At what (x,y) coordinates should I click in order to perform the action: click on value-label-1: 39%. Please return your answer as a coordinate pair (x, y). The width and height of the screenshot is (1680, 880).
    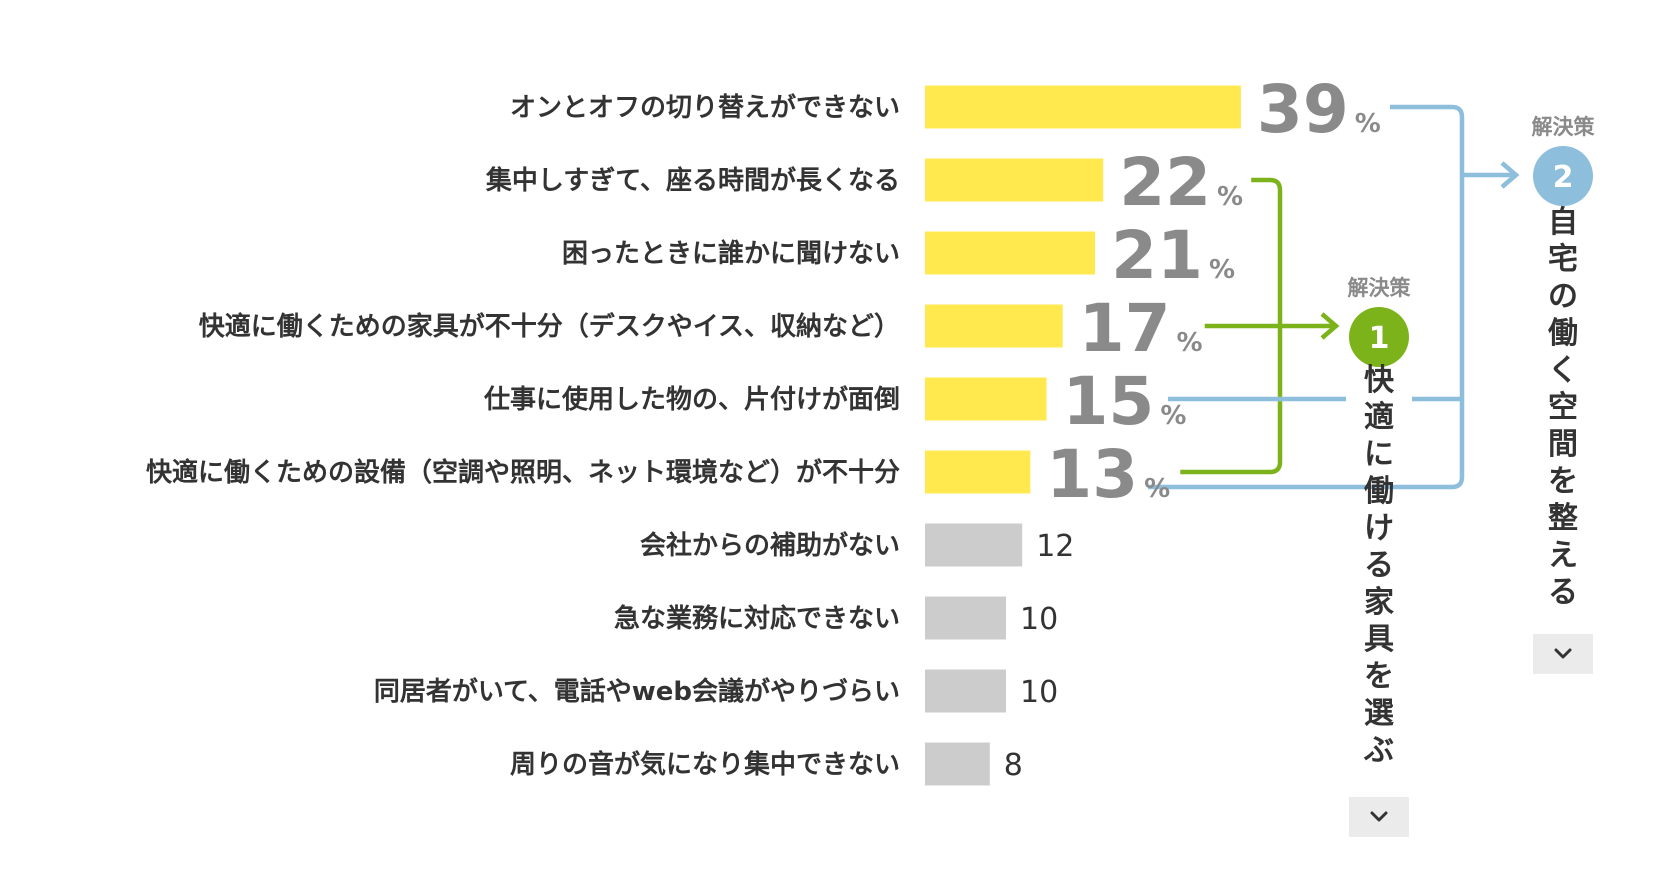
    Looking at the image, I should click on (1319, 109).